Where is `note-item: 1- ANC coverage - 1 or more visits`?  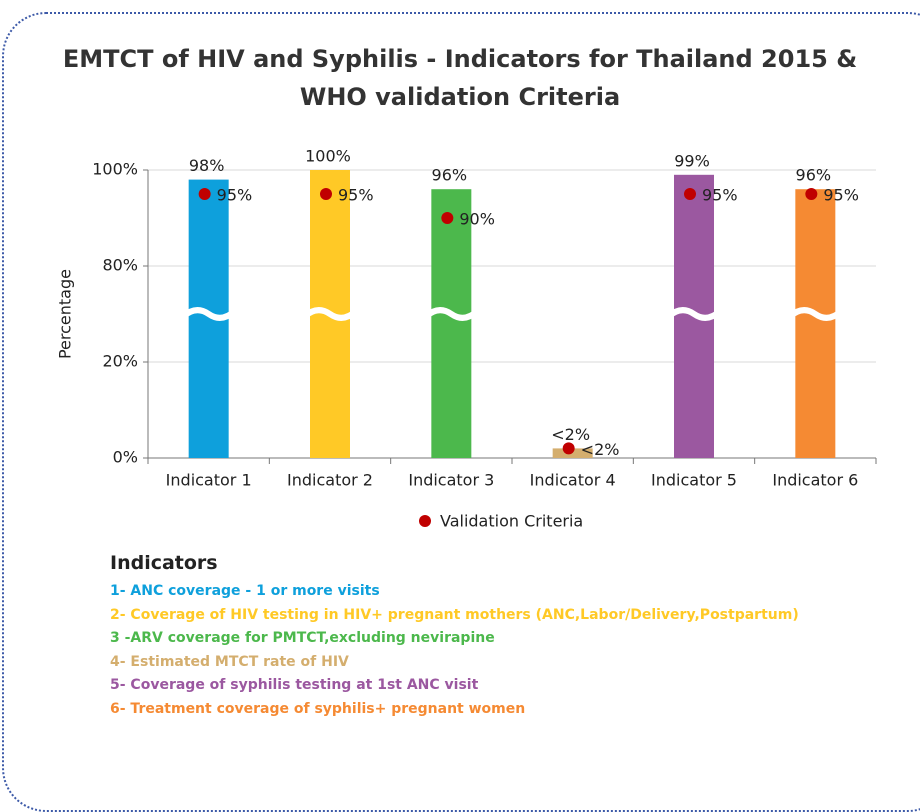 note-item: 1- ANC coverage - 1 or more visits is located at coordinates (245, 591).